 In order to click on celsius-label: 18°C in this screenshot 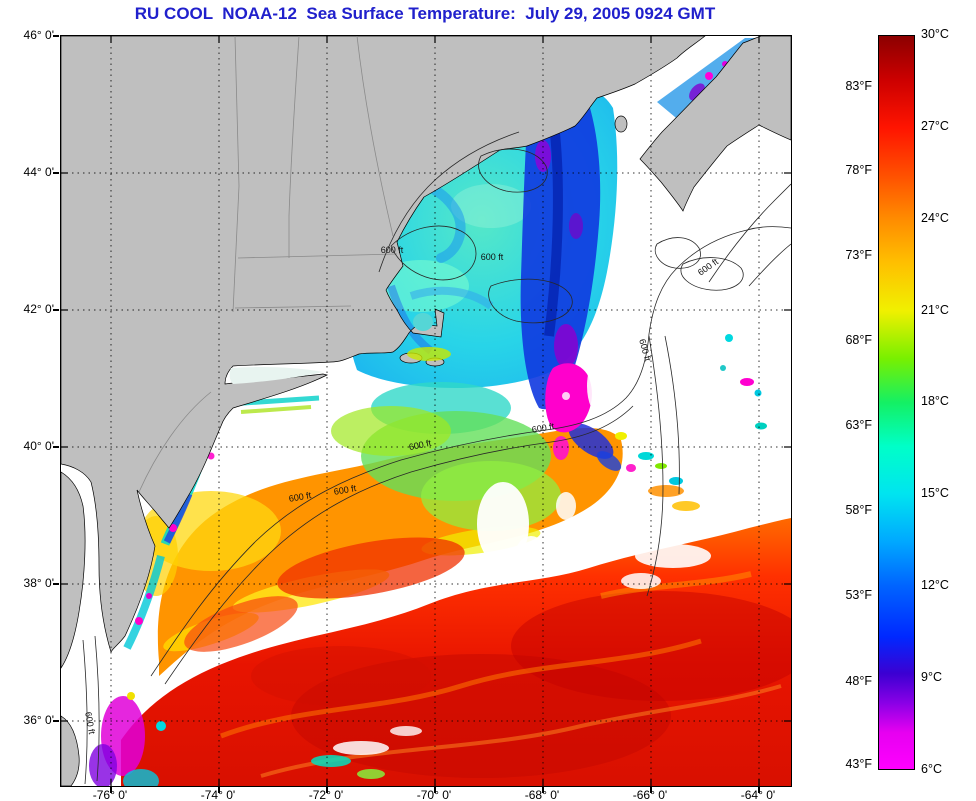, I will do `click(935, 401)`.